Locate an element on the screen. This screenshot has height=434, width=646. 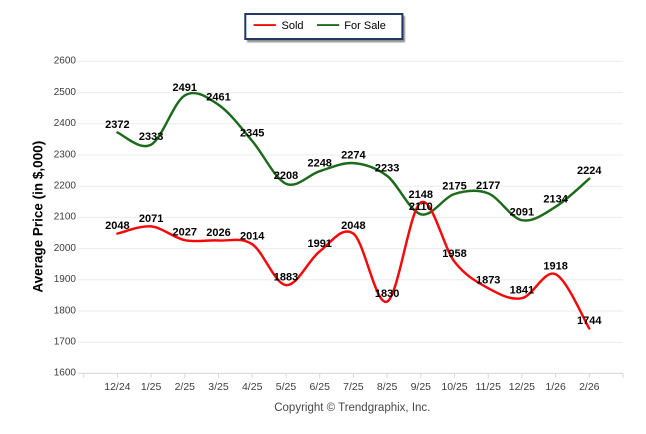
svg-text: 2345 is located at coordinates (252, 134).